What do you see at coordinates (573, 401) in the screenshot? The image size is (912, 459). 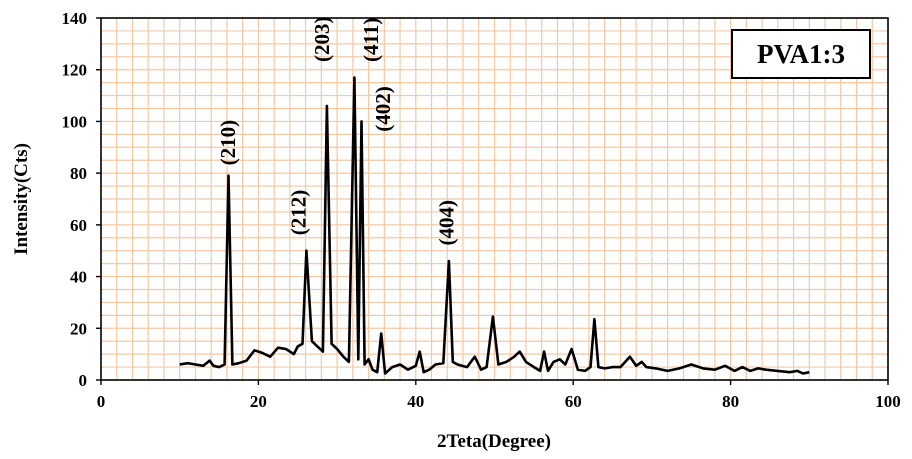 I see `x-tick-label: 60` at bounding box center [573, 401].